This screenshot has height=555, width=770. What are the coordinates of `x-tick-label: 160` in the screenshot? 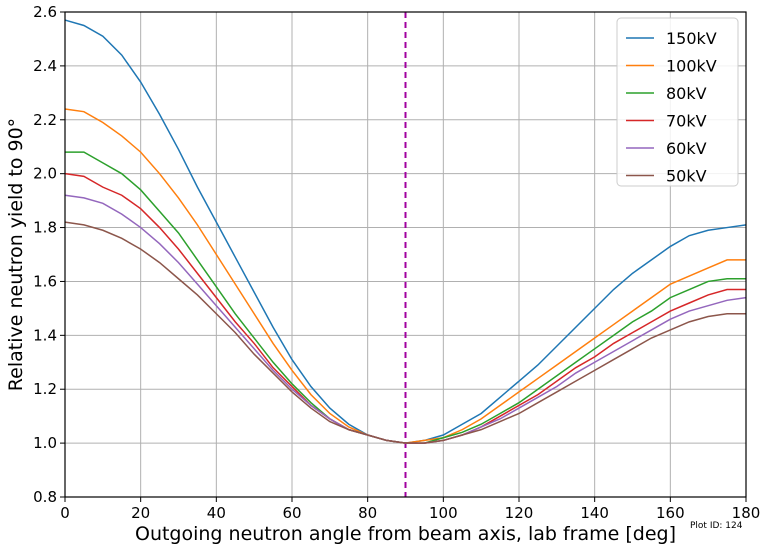 It's located at (670, 513).